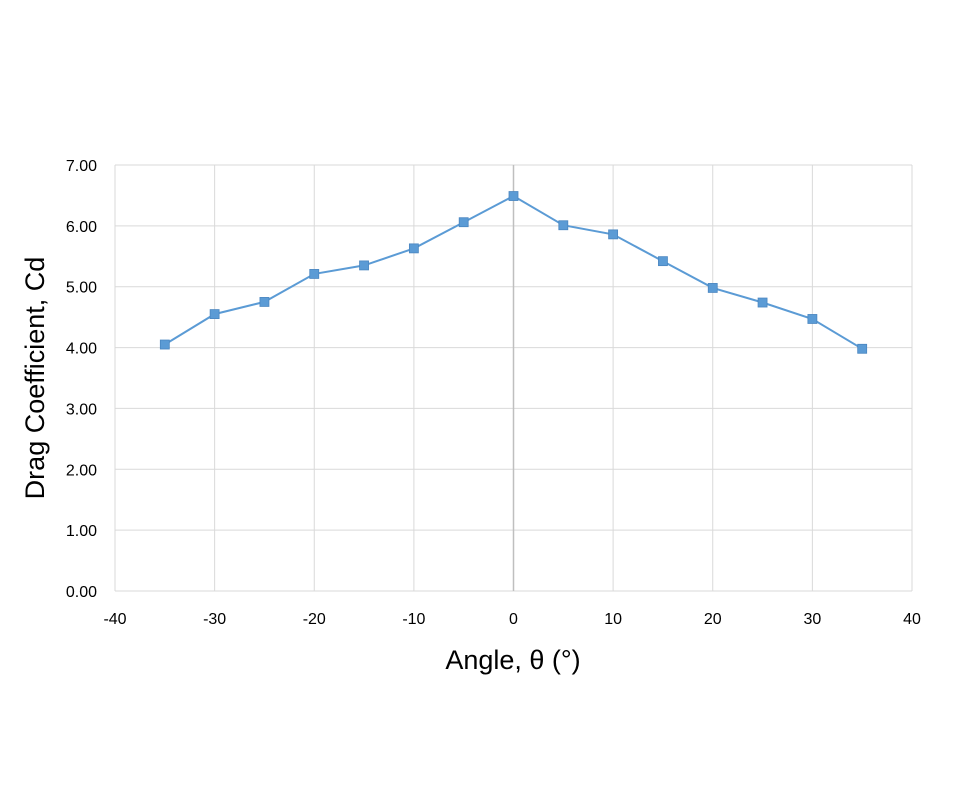 The width and height of the screenshot is (960, 790). What do you see at coordinates (314, 619) in the screenshot?
I see `x-tick-label: -20` at bounding box center [314, 619].